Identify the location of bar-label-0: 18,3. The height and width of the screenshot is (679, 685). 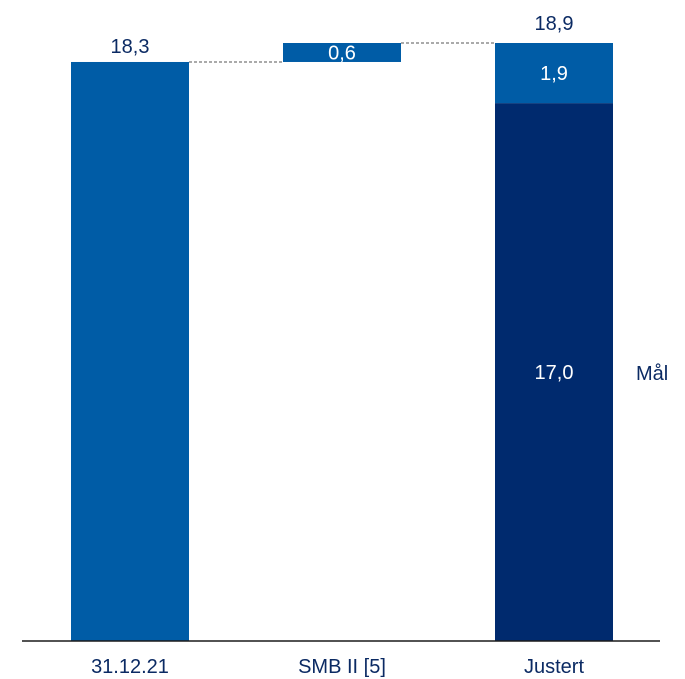
(130, 47).